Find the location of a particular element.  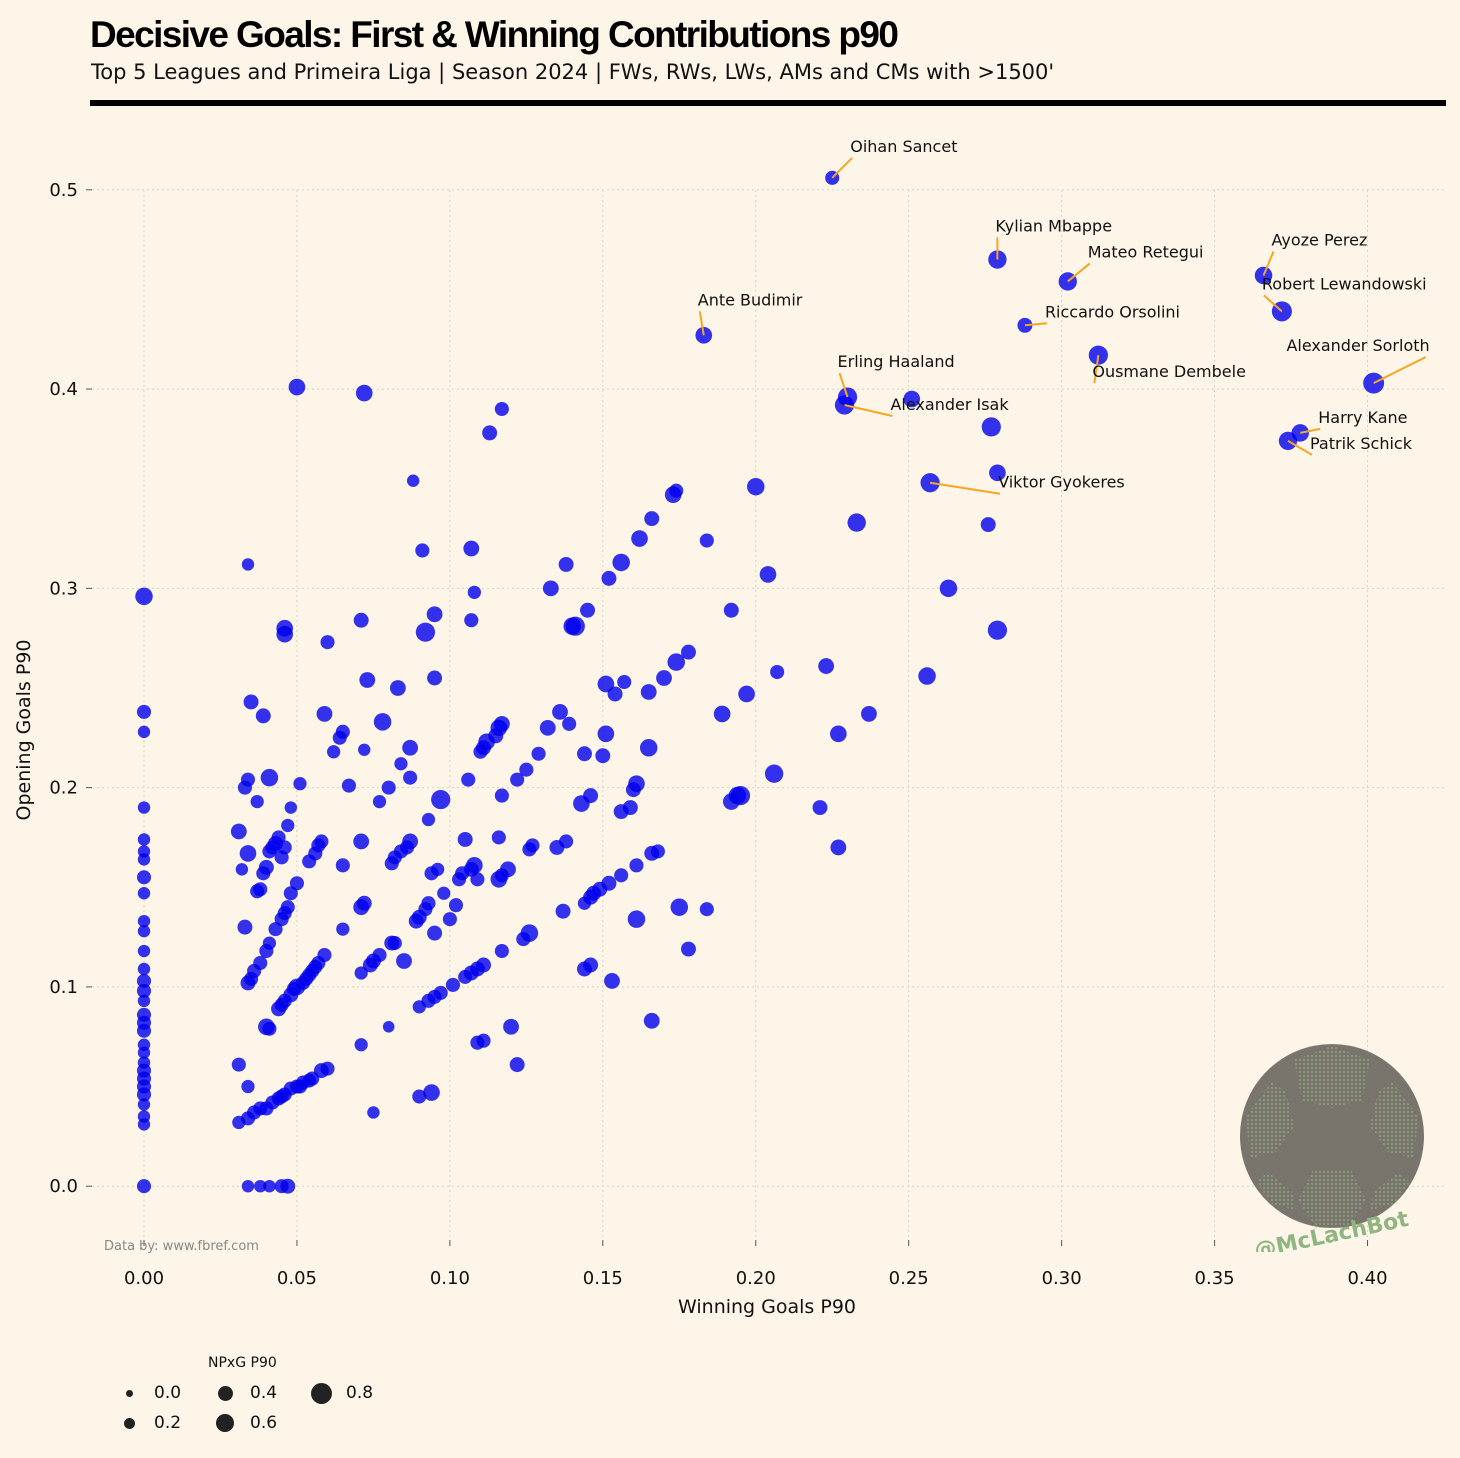

player-label: Patrik Schick is located at coordinates (1361, 443).